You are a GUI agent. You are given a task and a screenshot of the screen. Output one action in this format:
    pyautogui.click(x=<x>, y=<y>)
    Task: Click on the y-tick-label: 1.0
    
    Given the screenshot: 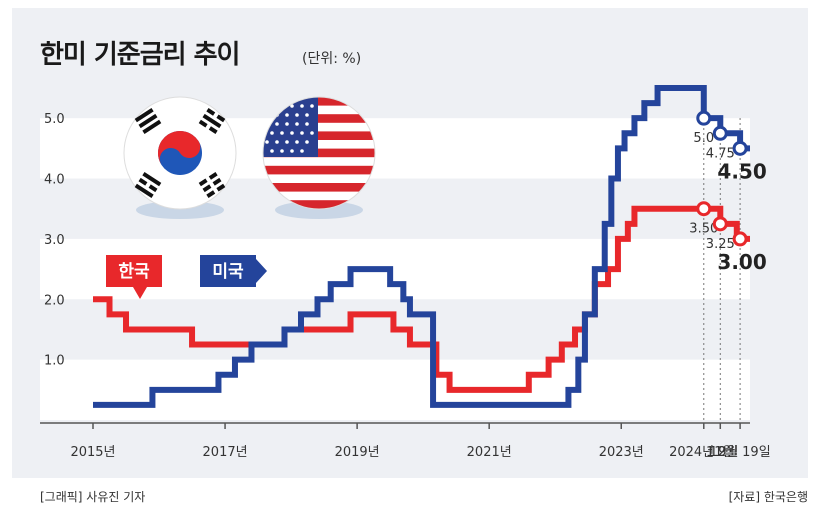 What is the action you would take?
    pyautogui.click(x=54, y=361)
    